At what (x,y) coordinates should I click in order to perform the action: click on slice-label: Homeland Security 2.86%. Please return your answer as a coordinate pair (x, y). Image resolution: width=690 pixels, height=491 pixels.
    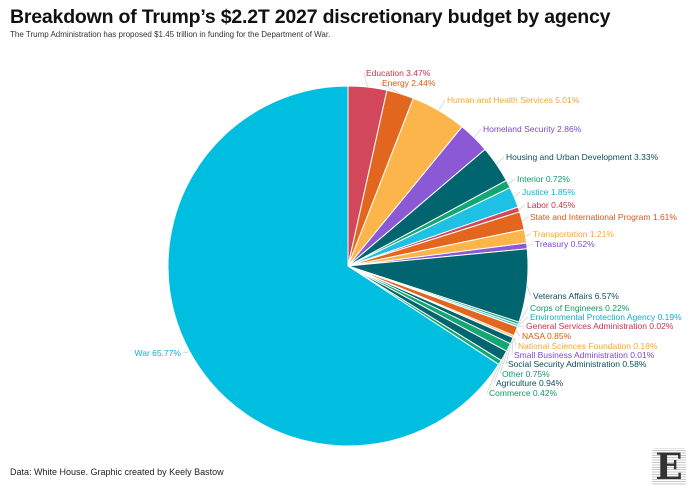
    Looking at the image, I should click on (532, 129).